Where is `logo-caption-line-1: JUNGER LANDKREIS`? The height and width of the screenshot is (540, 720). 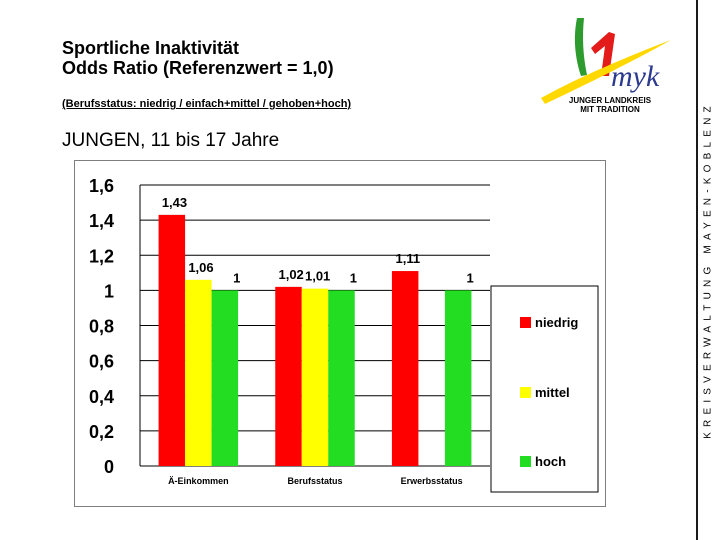
logo-caption-line-1: JUNGER LANDKREIS is located at coordinates (610, 100).